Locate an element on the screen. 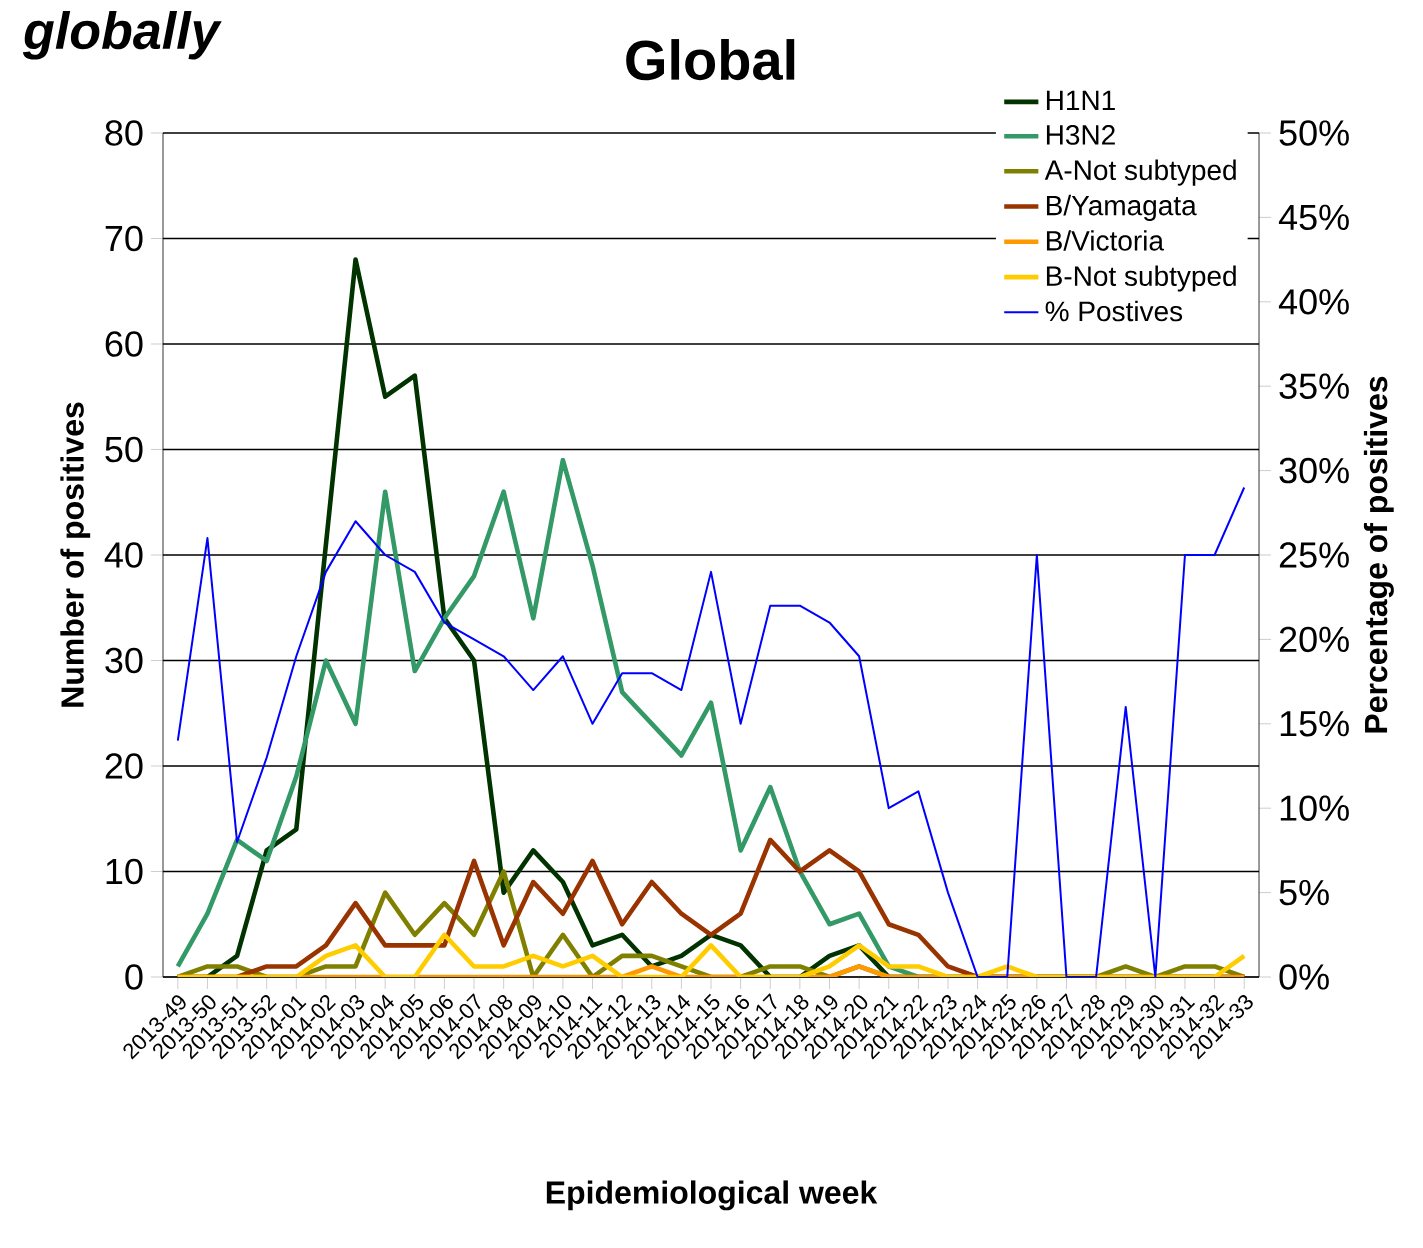 This screenshot has height=1248, width=1423. y-axis-title: Number of positives is located at coordinates (75, 554).